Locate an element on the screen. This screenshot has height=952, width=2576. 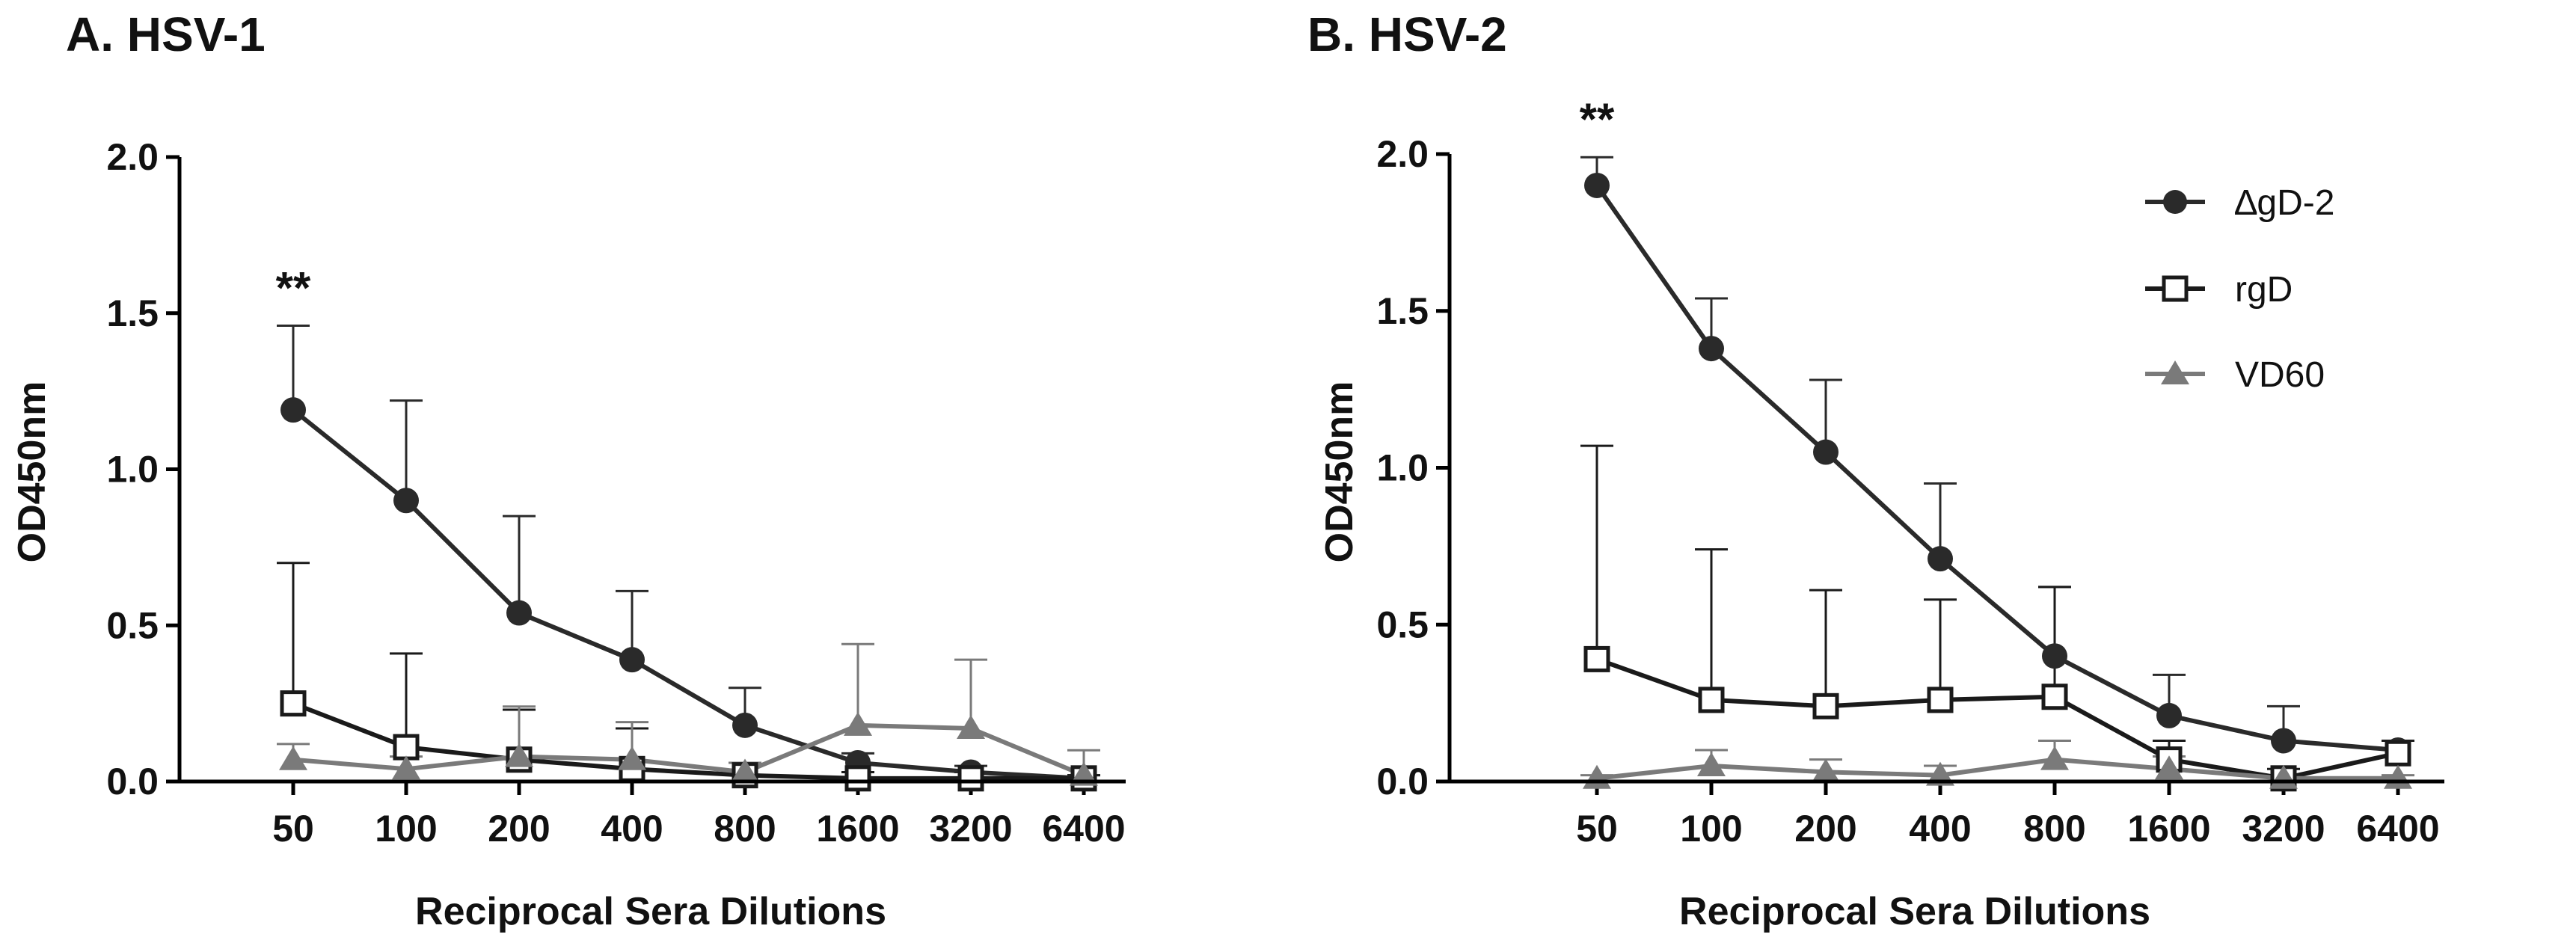
panel-b-line-vd60 is located at coordinates (1997, 769).